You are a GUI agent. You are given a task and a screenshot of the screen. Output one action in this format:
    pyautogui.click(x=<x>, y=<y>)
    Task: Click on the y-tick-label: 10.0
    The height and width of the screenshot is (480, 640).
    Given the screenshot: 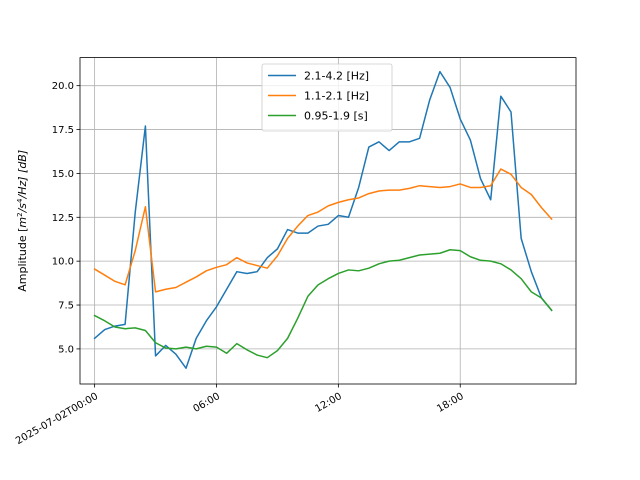 What is the action you would take?
    pyautogui.click(x=63, y=262)
    